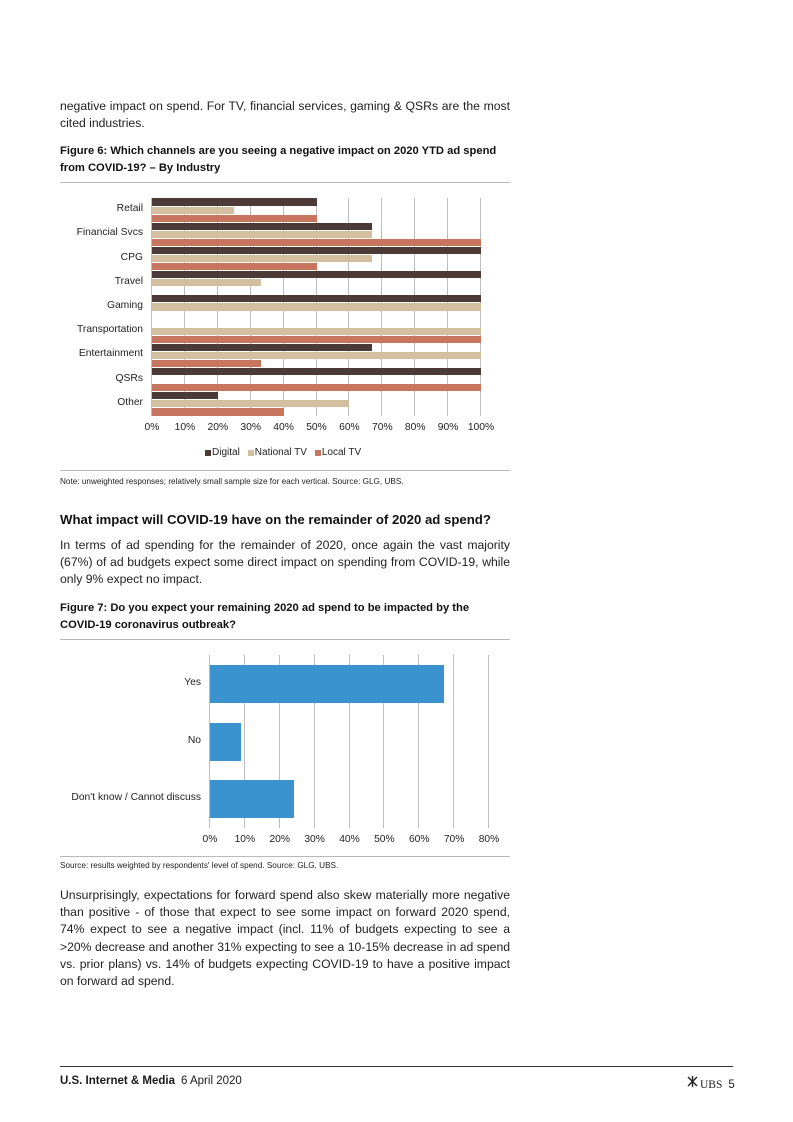  Describe the element at coordinates (208, 452) in the screenshot. I see `legend-swatch-digital` at that location.